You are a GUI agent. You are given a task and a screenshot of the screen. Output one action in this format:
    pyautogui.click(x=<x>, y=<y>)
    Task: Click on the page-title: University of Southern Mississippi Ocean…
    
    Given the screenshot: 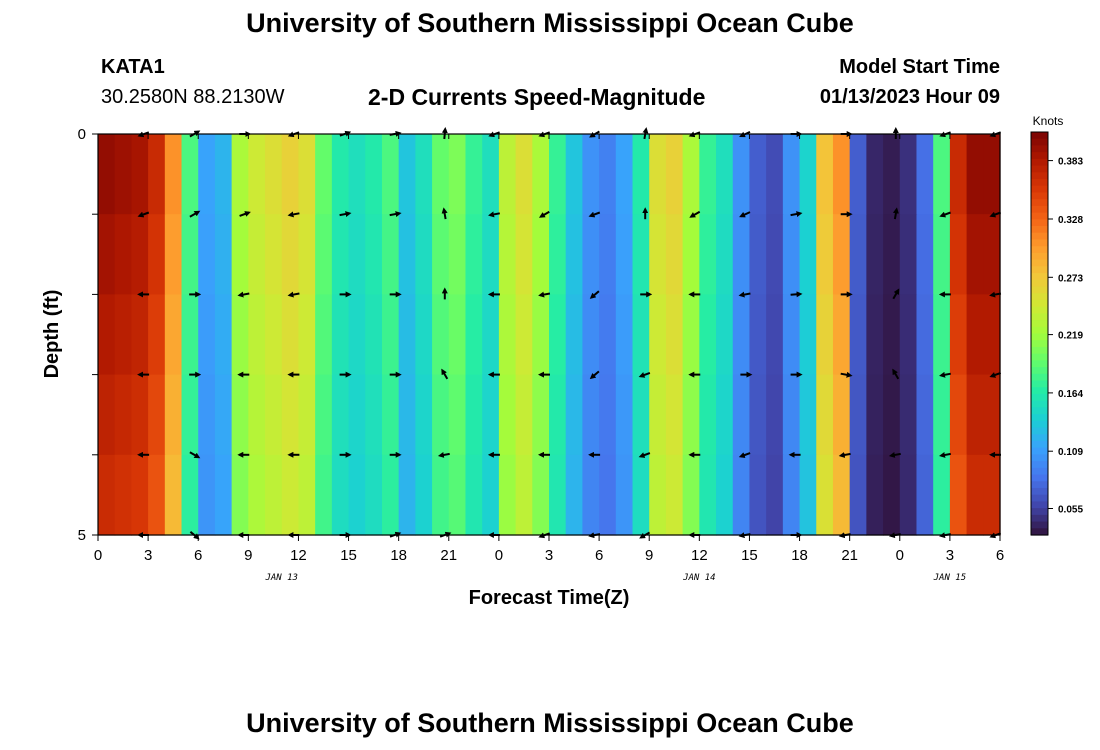 What is the action you would take?
    pyautogui.click(x=550, y=23)
    